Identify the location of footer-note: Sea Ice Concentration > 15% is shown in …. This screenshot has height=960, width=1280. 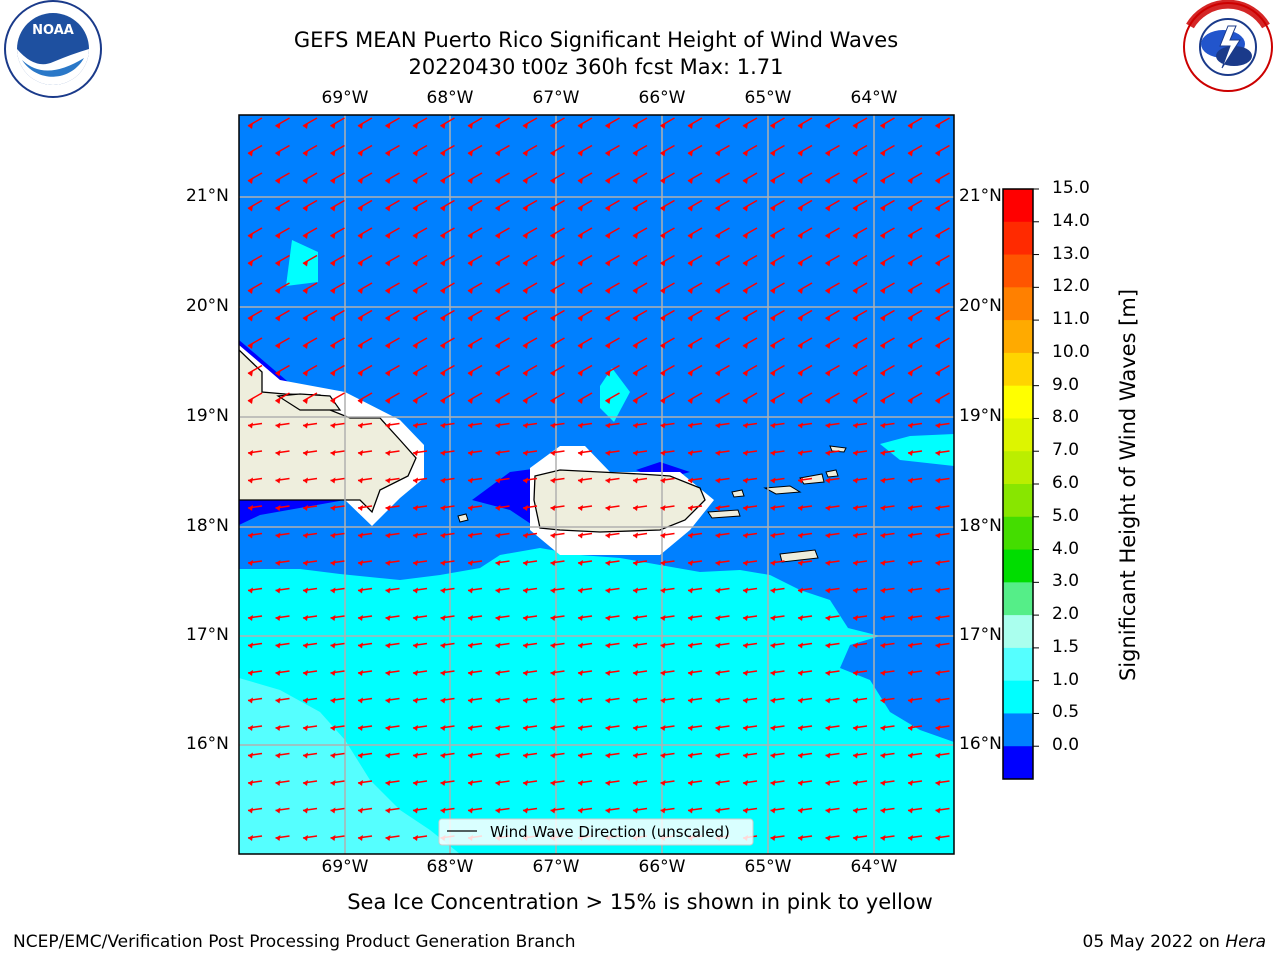
(640, 902).